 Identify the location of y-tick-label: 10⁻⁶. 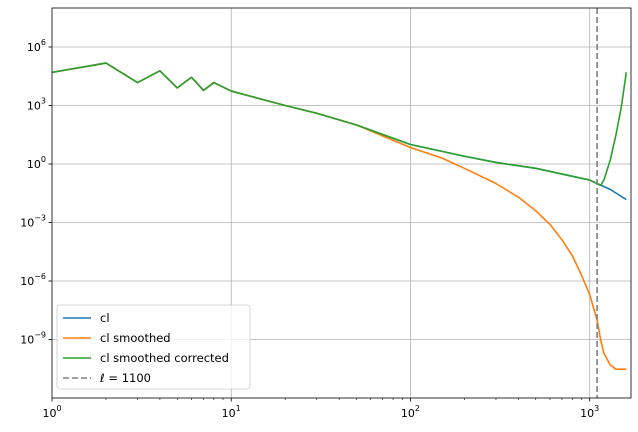
(33, 280).